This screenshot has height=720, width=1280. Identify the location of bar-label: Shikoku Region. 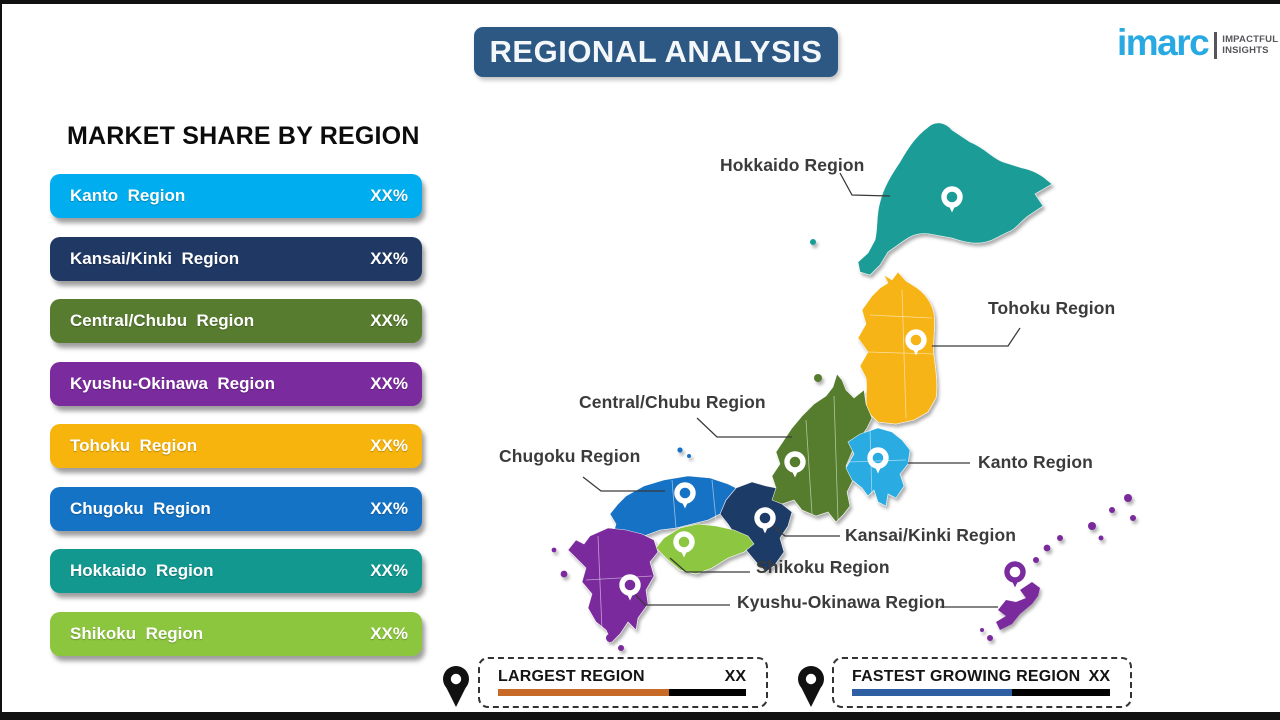
(137, 633).